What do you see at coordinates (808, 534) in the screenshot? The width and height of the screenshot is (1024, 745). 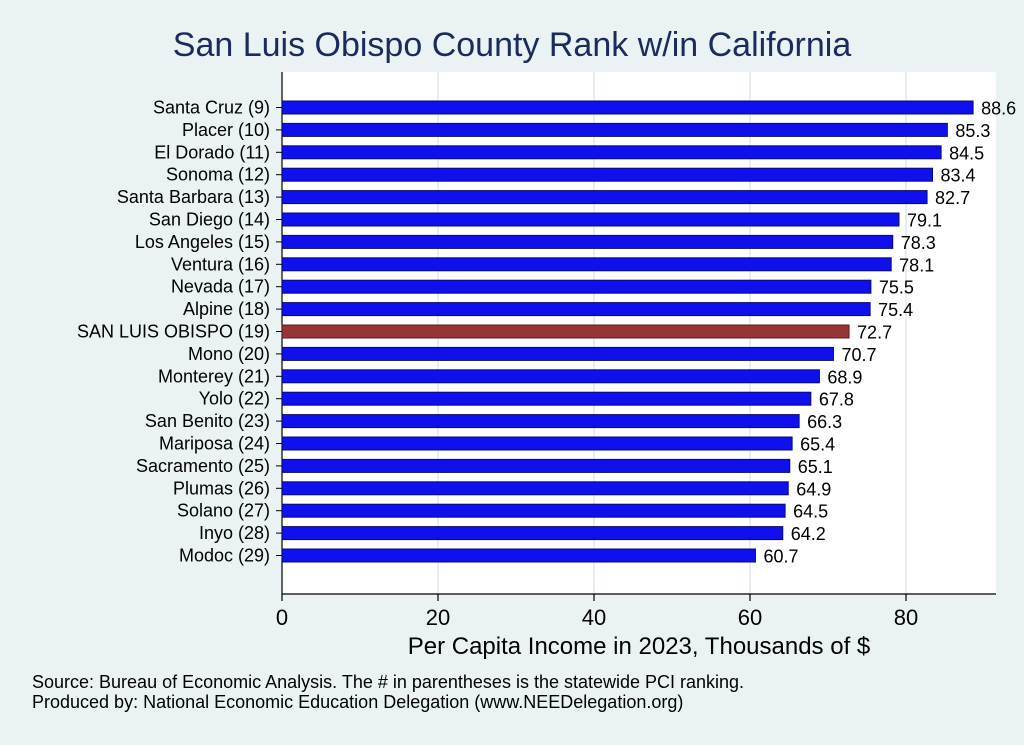 I see `value-label: 64.2` at bounding box center [808, 534].